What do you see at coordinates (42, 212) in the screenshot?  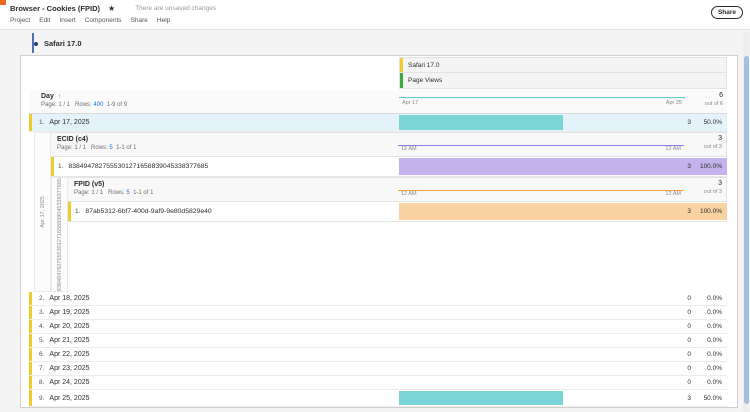 I see `breakdown-gutter-date: Apr 17, 2025` at bounding box center [42, 212].